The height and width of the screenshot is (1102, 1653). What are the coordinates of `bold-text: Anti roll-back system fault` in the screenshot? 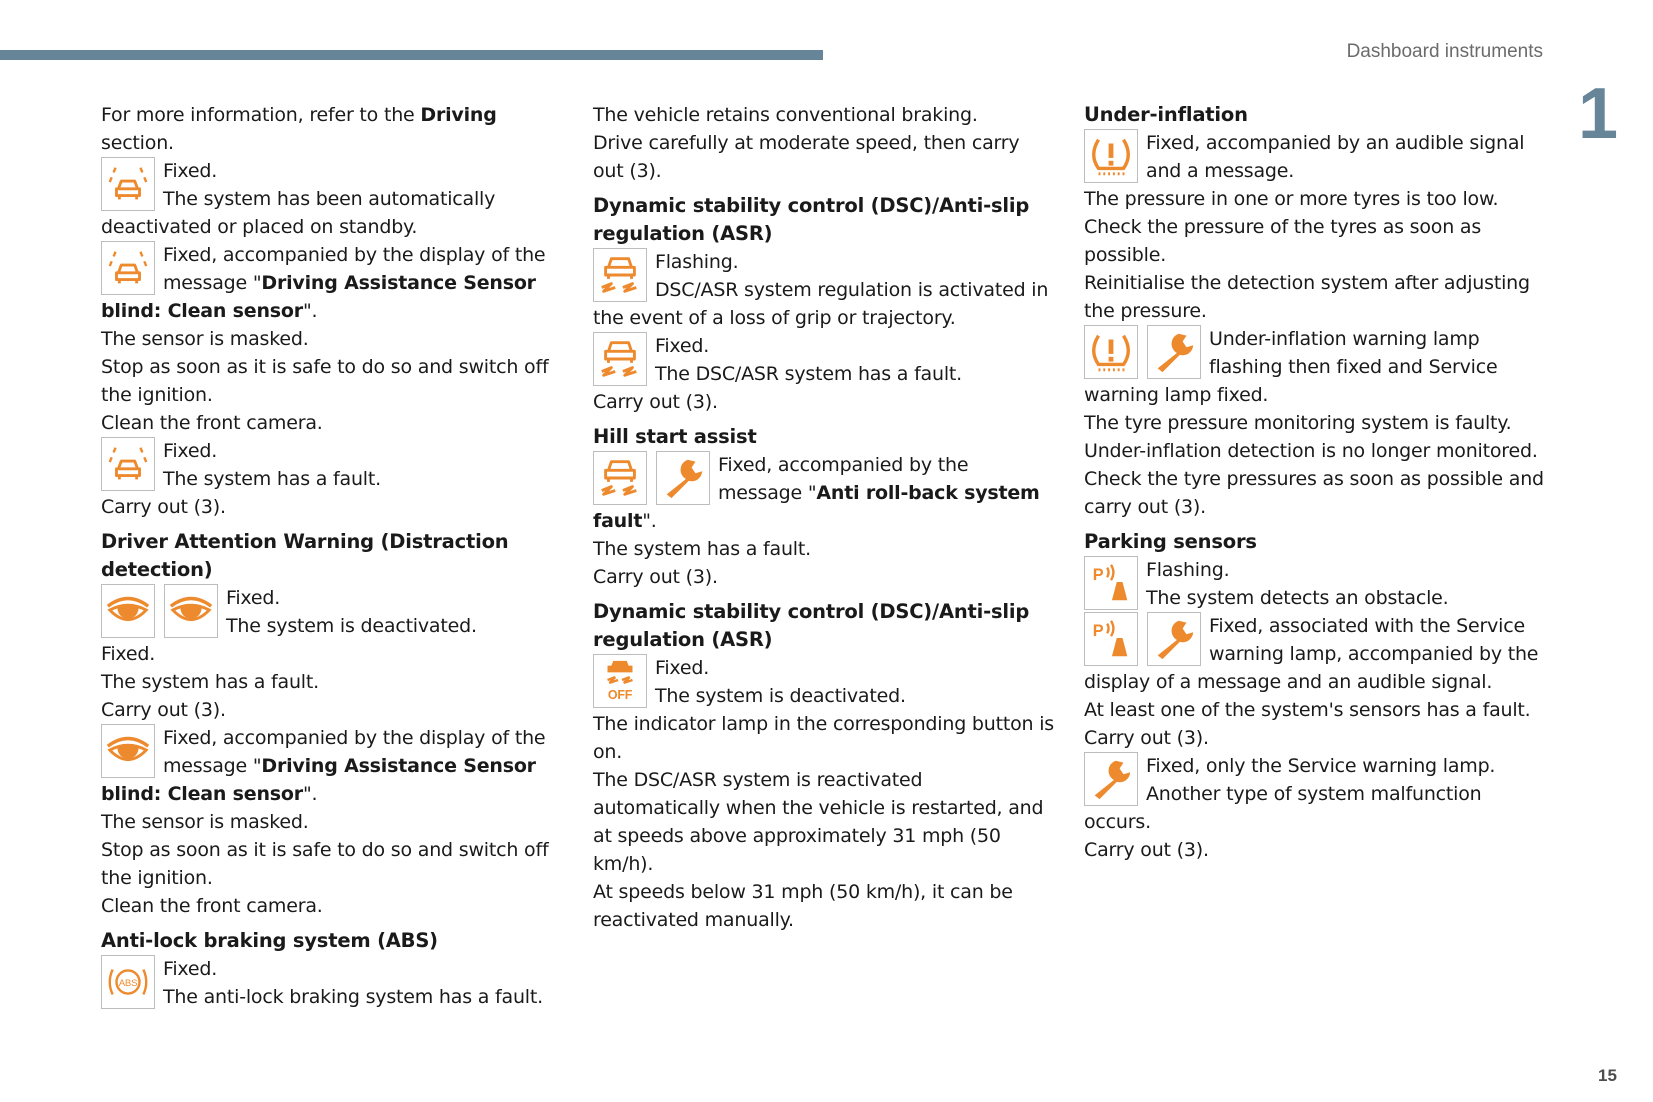 It's located at (816, 507).